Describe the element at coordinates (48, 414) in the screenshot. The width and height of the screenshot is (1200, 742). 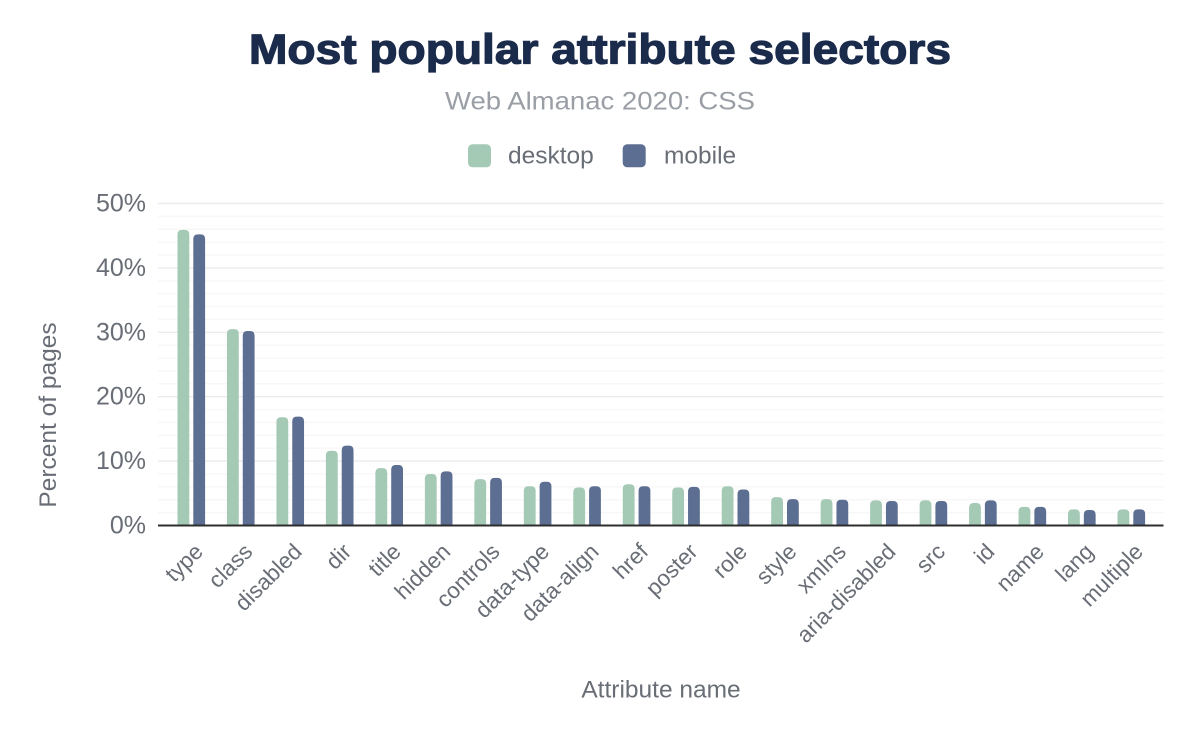
I see `svg-text: Percent of pages` at that location.